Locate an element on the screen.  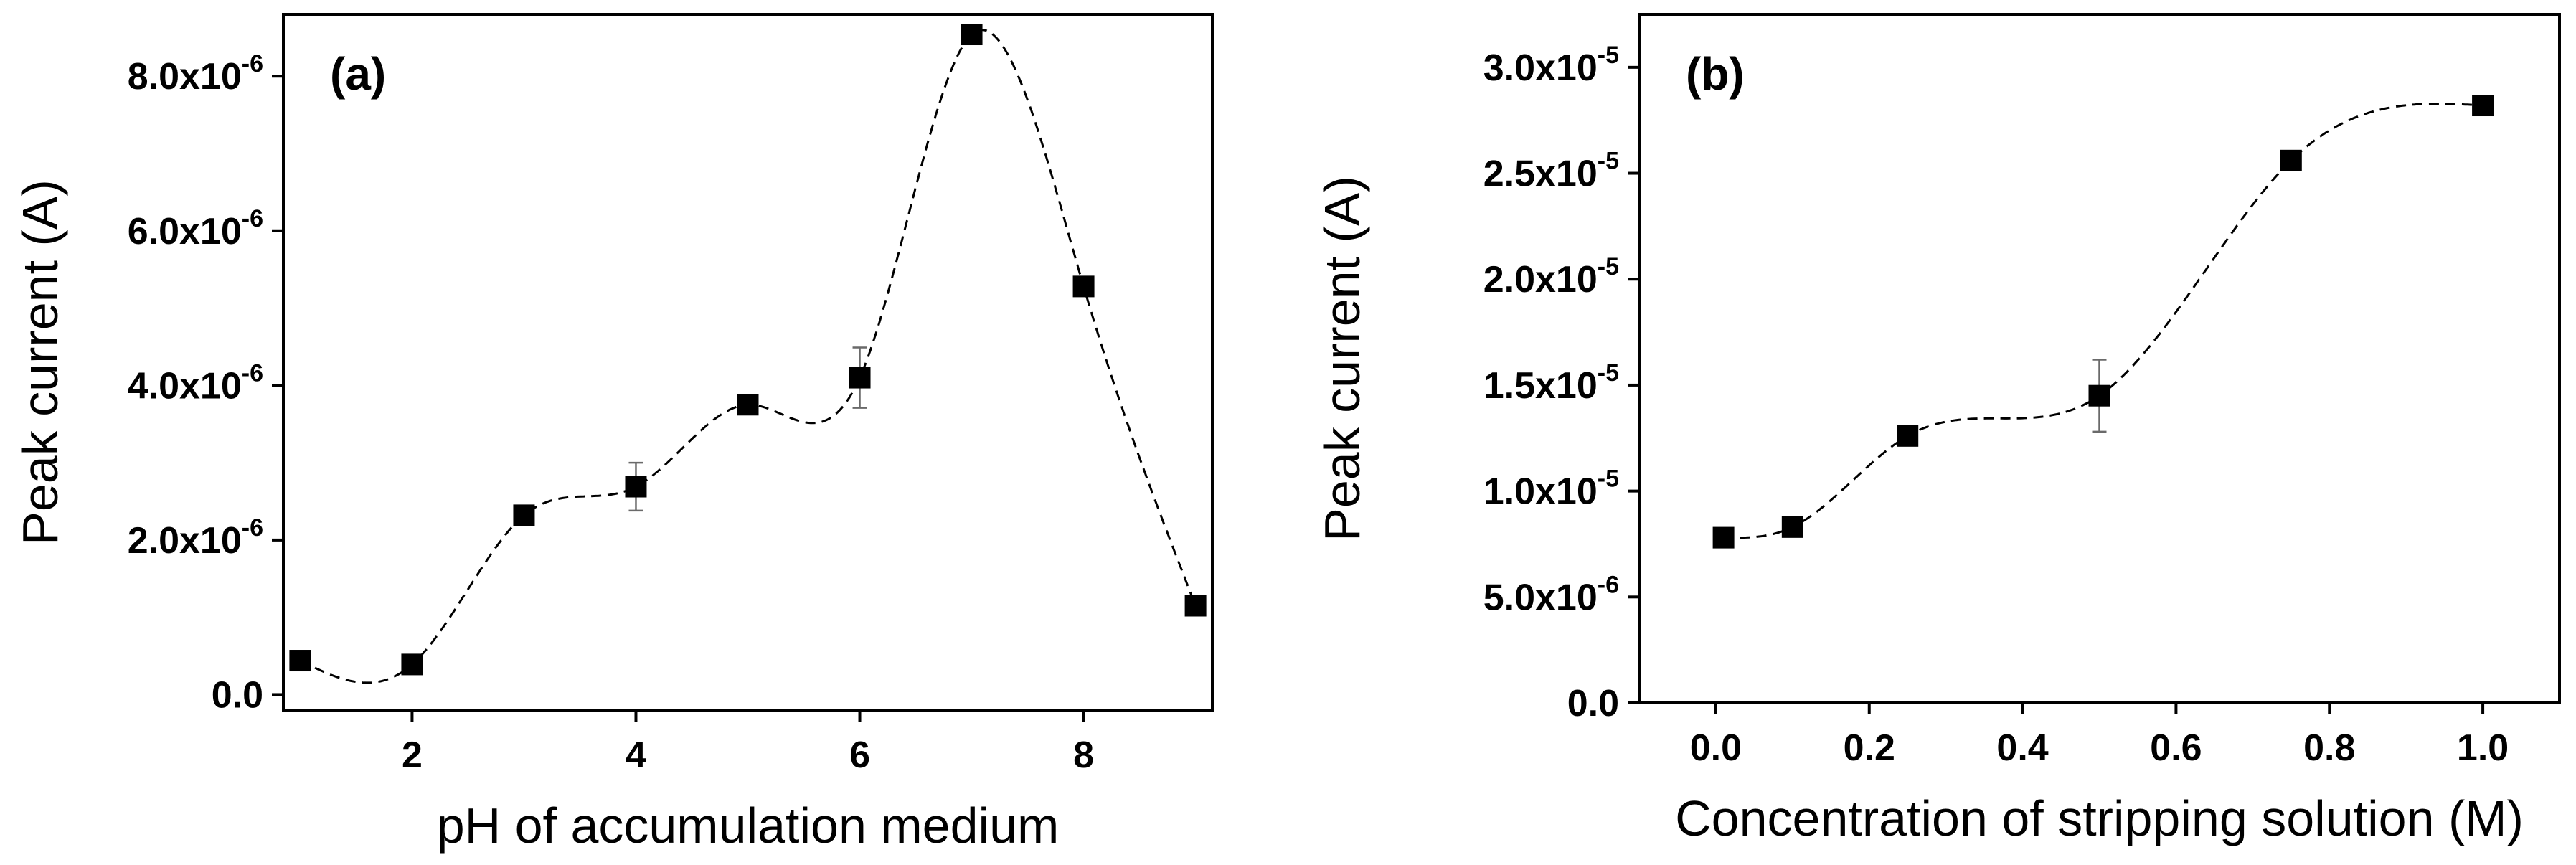
panel-a-y-tick-label-4: 8.0x10⁻⁶ is located at coordinates (195, 74).